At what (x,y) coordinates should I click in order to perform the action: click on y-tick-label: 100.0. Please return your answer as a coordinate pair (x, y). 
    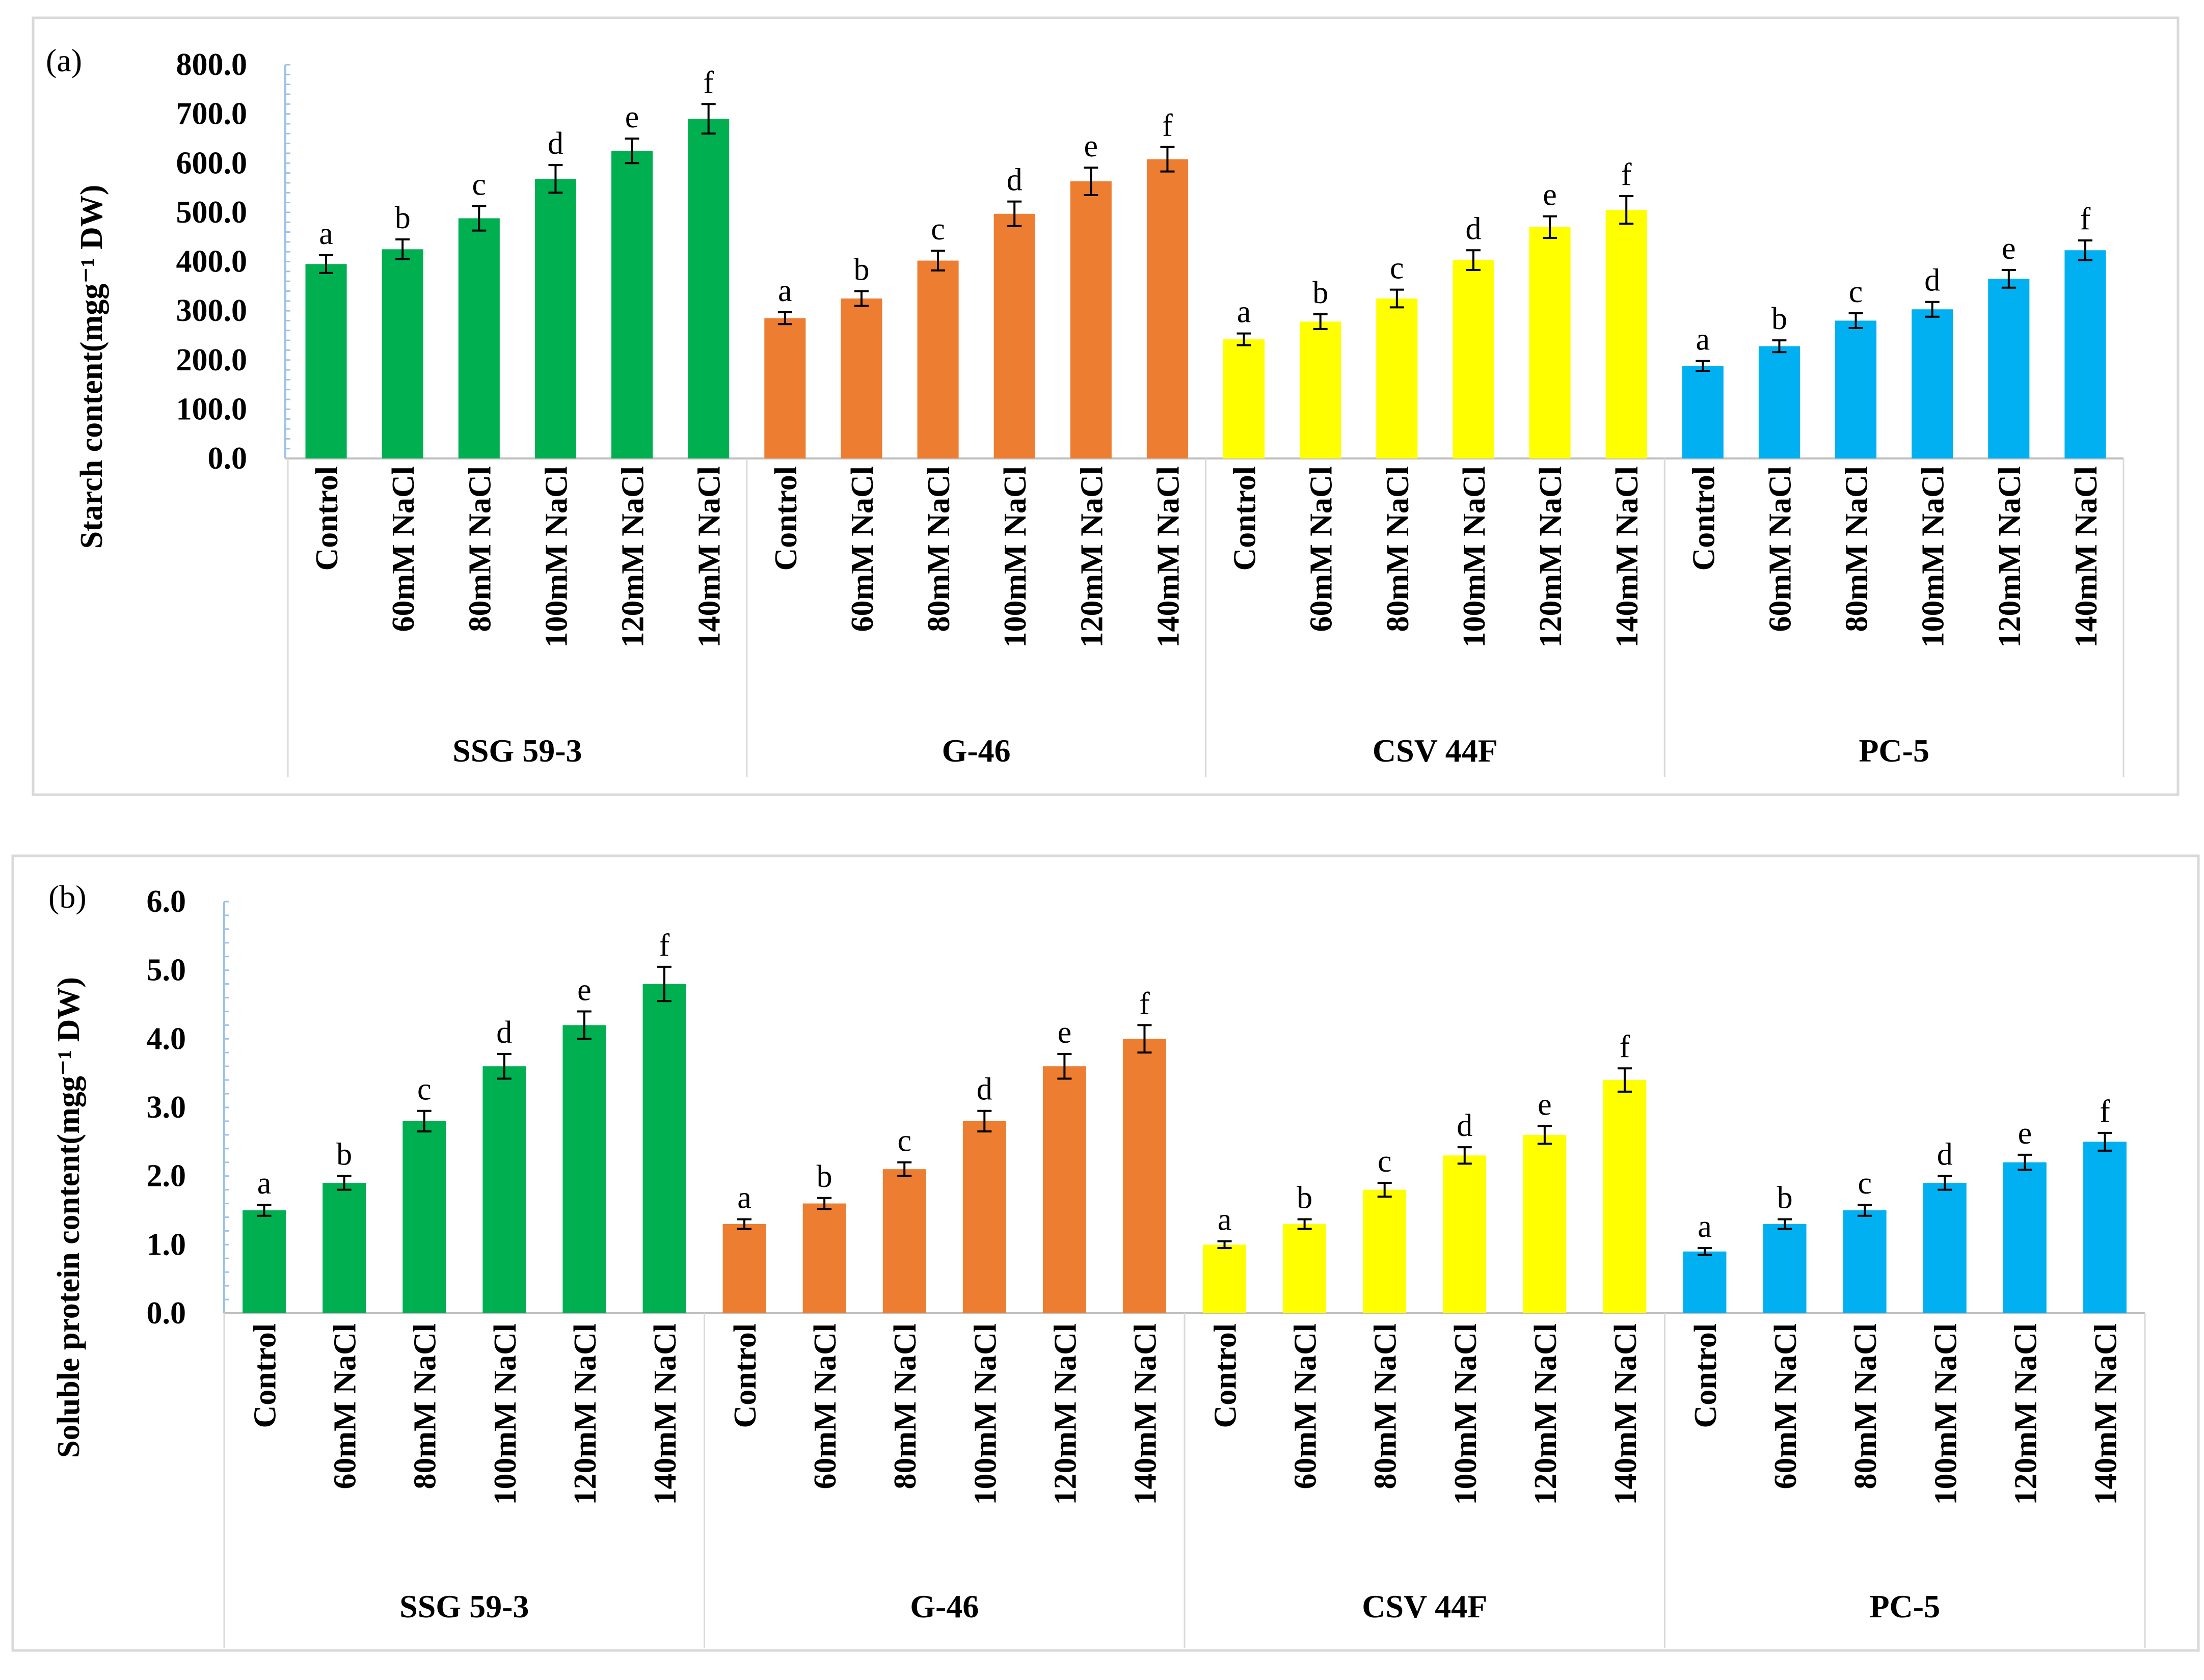
    Looking at the image, I should click on (212, 409).